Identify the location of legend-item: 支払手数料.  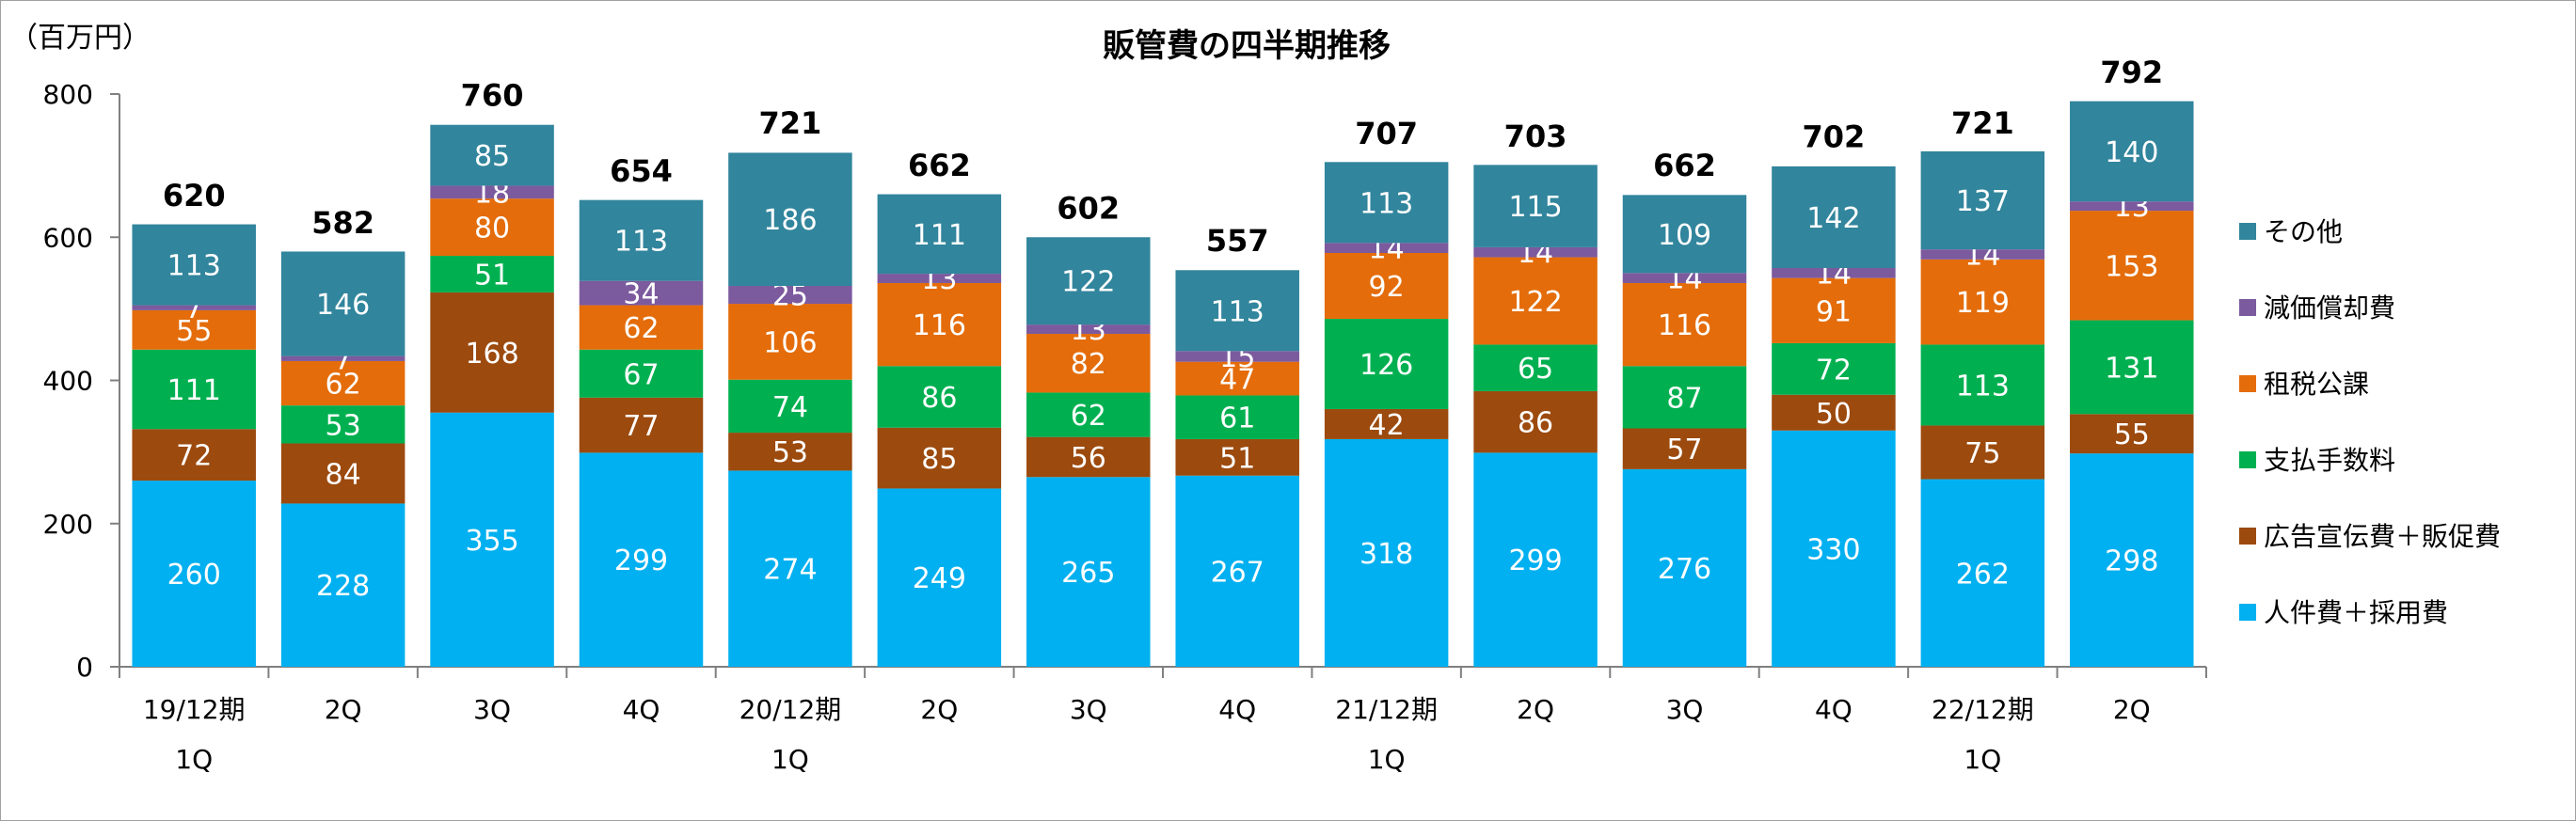
(2317, 460).